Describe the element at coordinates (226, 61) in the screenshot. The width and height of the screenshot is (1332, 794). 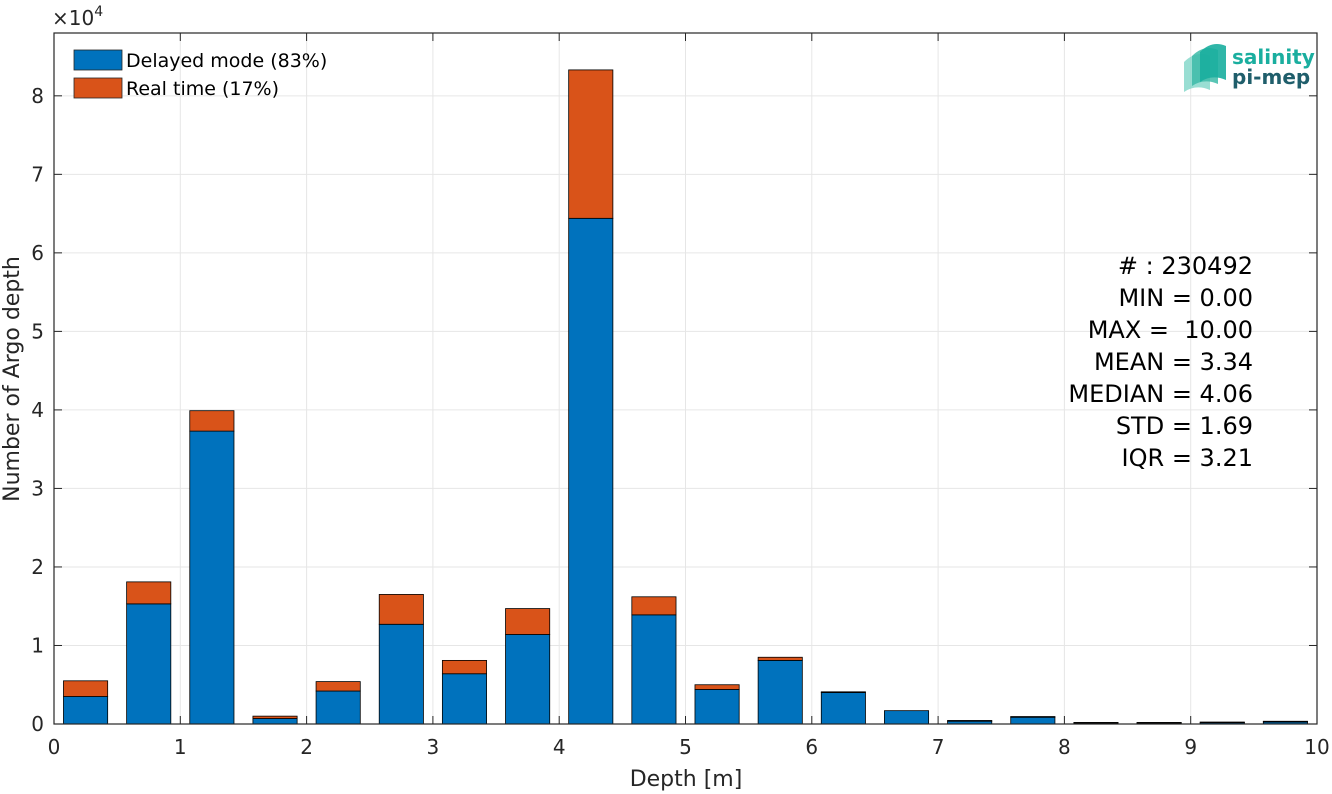
I see `legend-label-delayed: Delayed mode (83%)` at that location.